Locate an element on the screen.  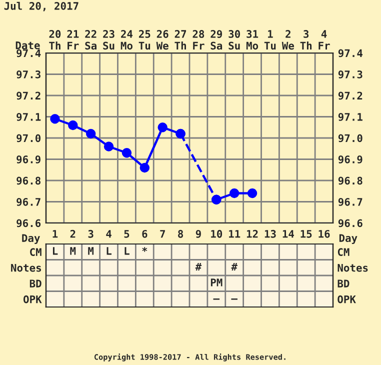
chart-title: Jul 20, 2017 is located at coordinates (41, 7).